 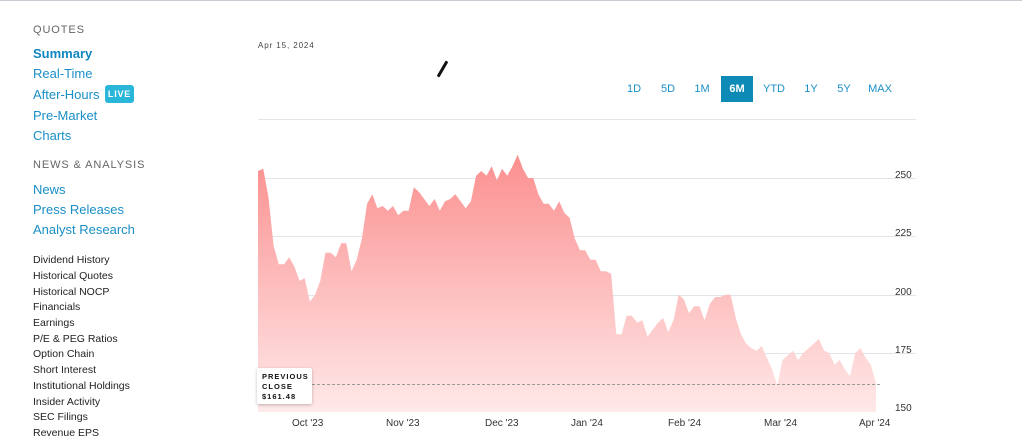 I want to click on sidebar-item-charts: Charts, so click(x=52, y=135).